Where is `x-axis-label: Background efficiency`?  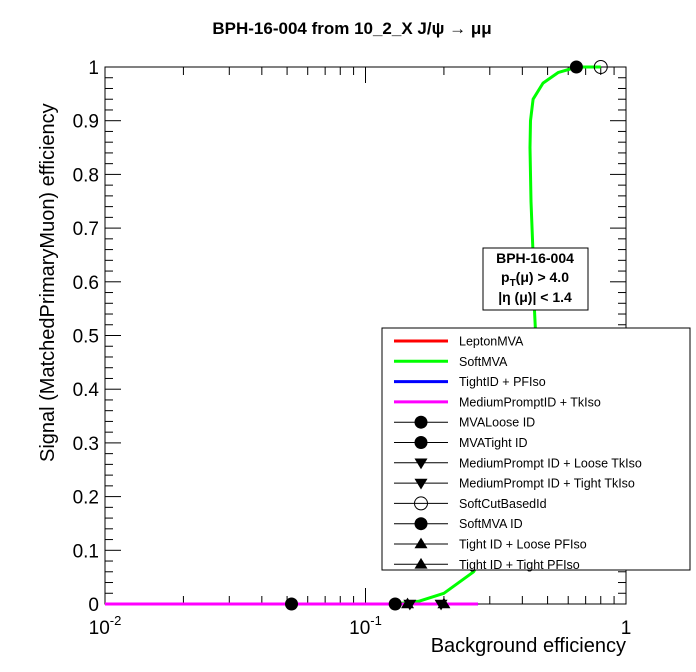 x-axis-label: Background efficiency is located at coordinates (528, 646).